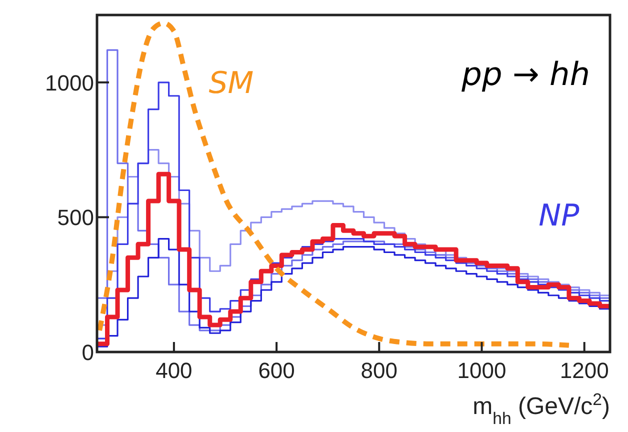 The width and height of the screenshot is (628, 432). What do you see at coordinates (276, 370) in the screenshot?
I see `x-tick-label: 600` at bounding box center [276, 370].